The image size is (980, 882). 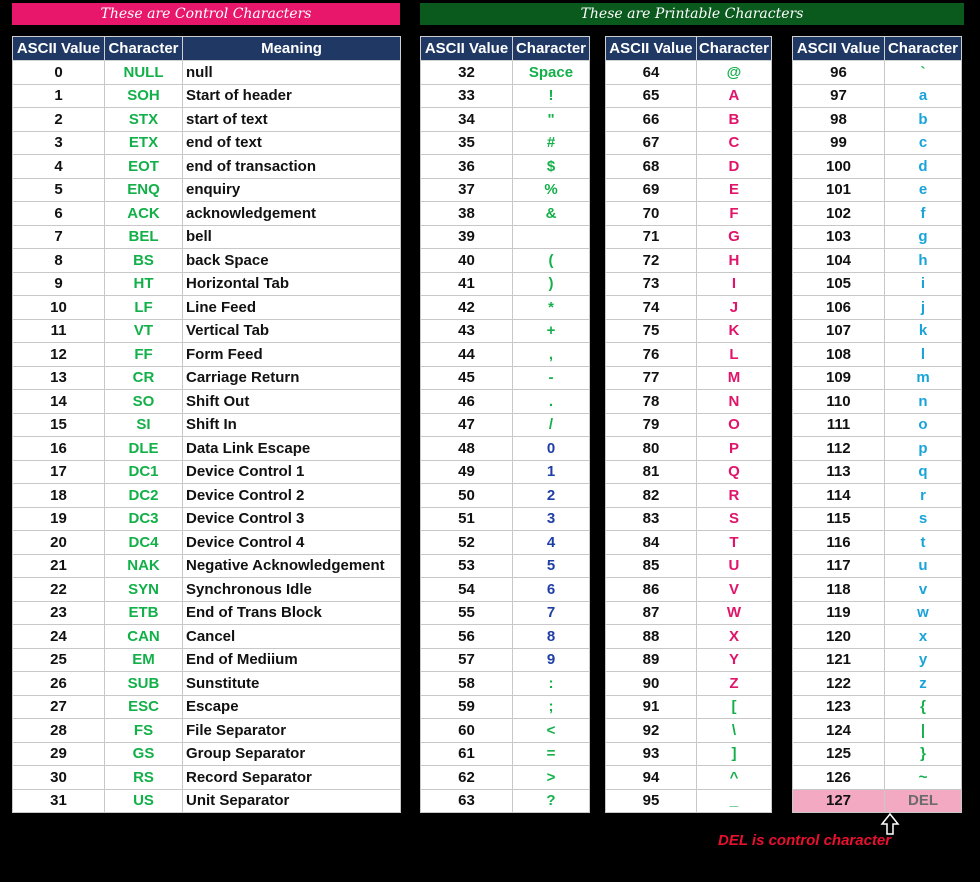 I want to click on character-cell: ETX, so click(x=143, y=142).